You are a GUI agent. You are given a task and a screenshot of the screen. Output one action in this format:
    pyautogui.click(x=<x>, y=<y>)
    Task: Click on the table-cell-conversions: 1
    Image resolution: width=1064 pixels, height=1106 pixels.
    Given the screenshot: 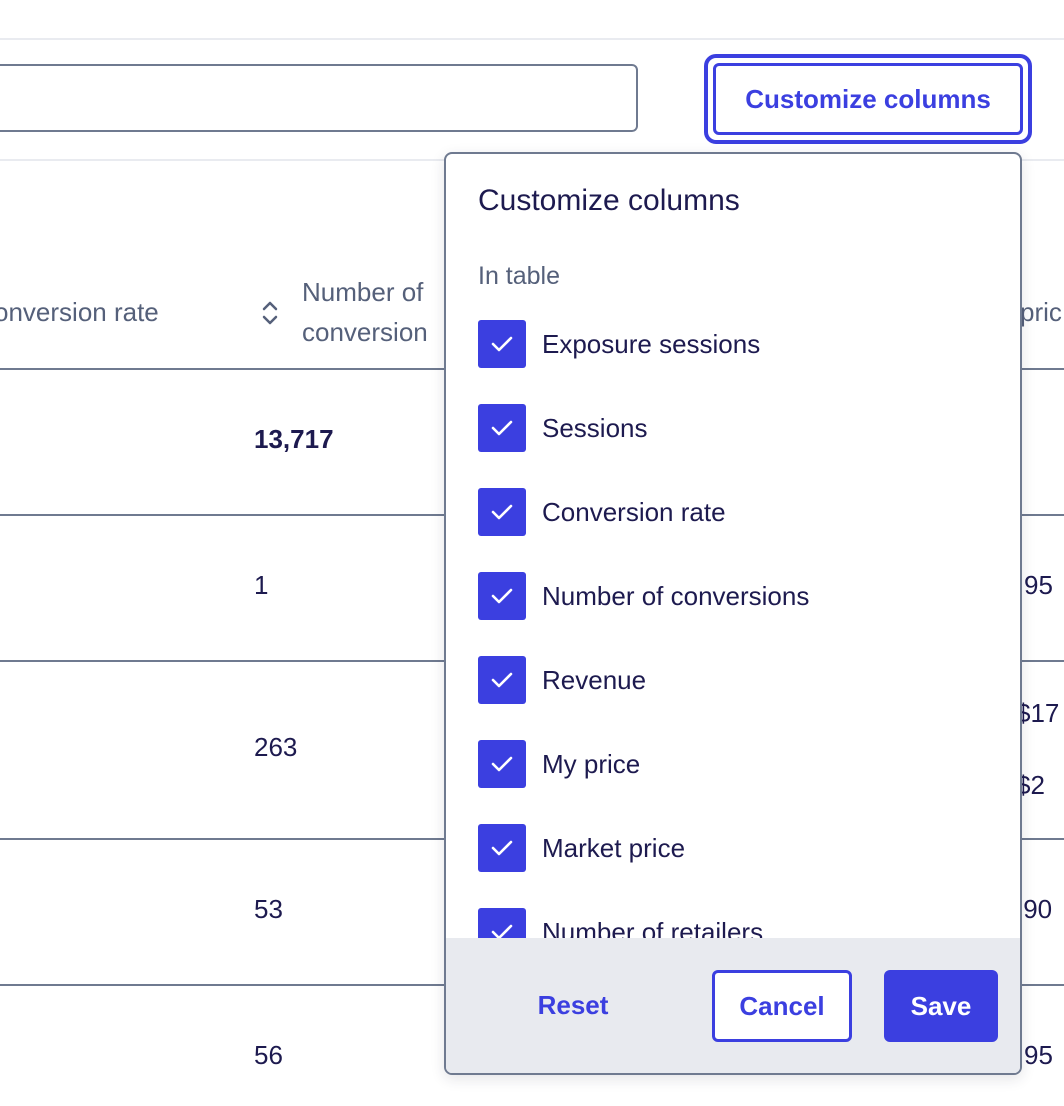 What is the action you would take?
    pyautogui.click(x=261, y=585)
    